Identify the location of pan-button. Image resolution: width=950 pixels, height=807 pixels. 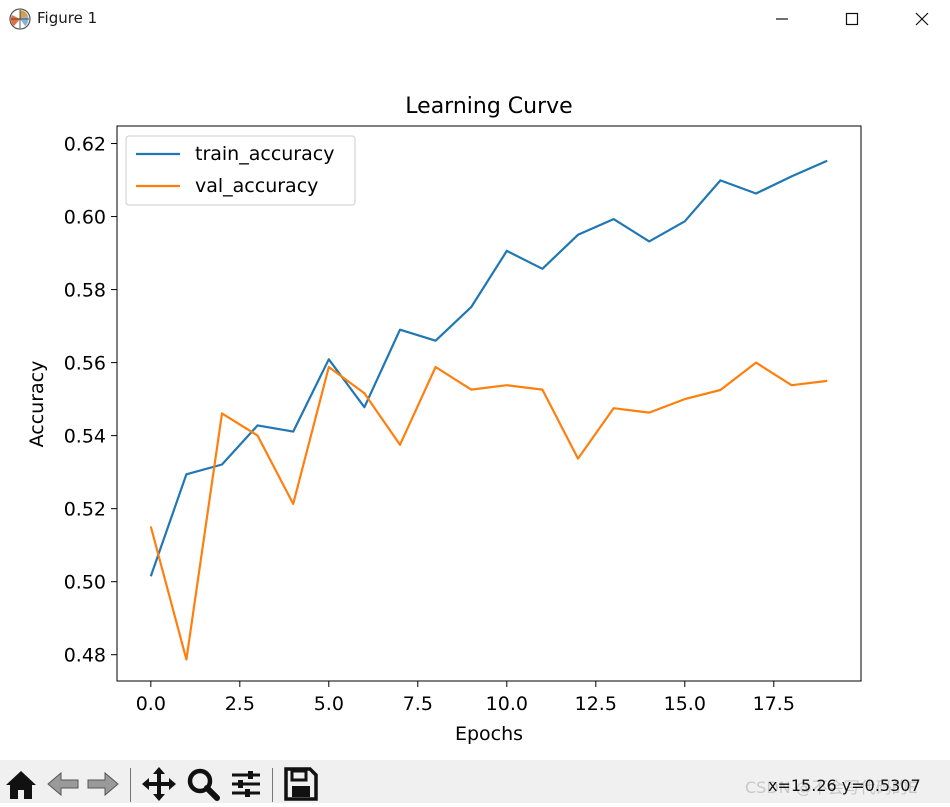
(159, 784).